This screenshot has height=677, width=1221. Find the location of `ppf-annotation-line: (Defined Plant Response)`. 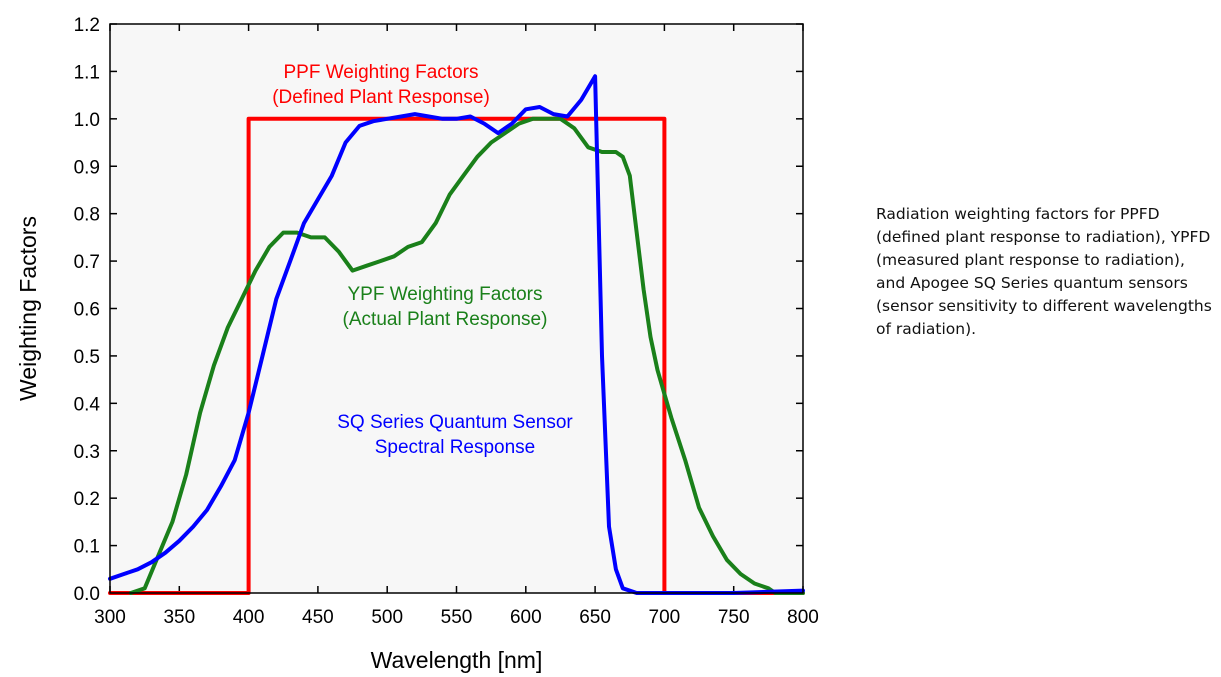

ppf-annotation-line: (Defined Plant Response) is located at coordinates (381, 97).